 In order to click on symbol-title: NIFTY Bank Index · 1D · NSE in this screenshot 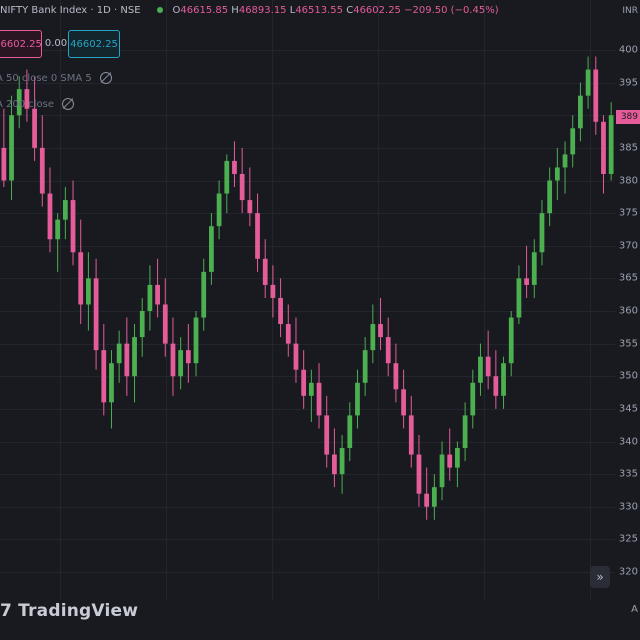, I will do `click(70, 10)`.